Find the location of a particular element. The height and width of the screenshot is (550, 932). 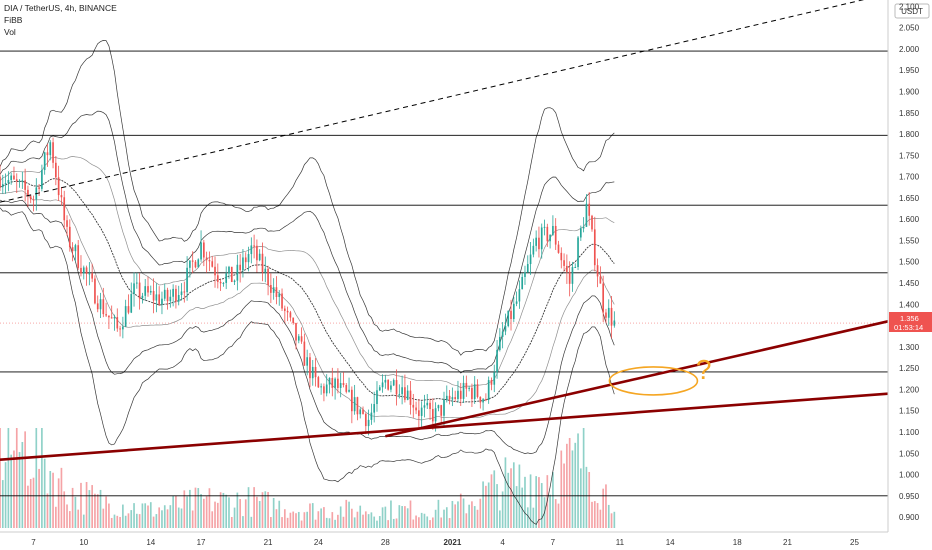

bar-countdown: 01:53:14 is located at coordinates (908, 327).